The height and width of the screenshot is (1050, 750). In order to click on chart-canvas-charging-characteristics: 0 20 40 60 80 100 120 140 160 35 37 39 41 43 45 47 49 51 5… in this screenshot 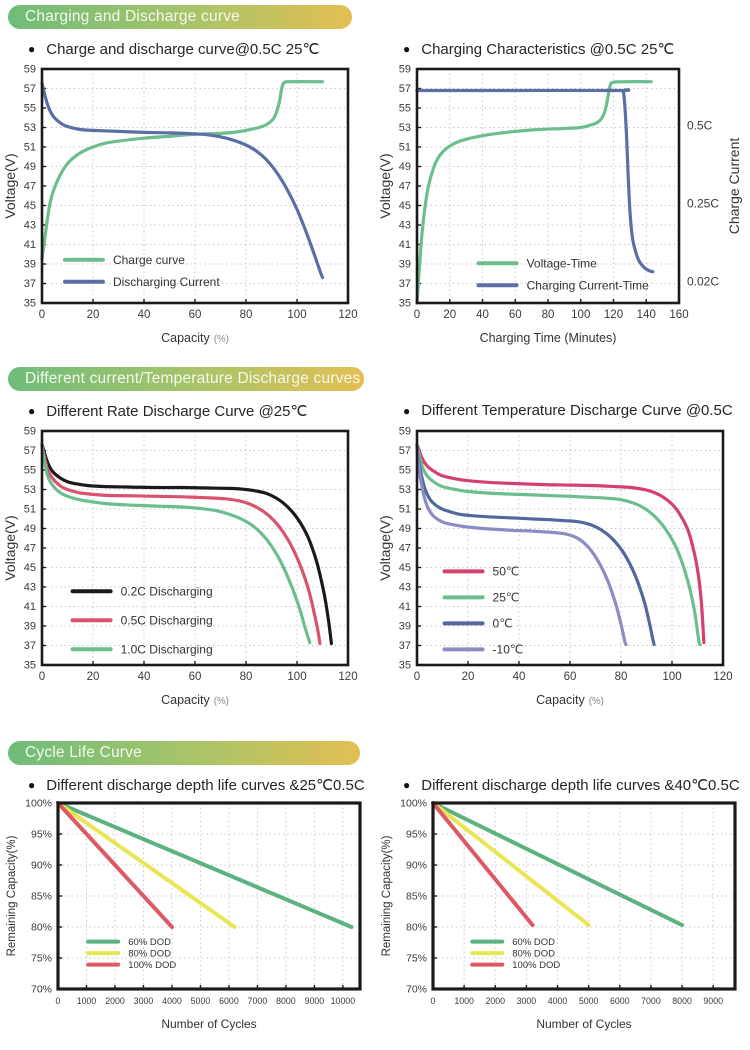, I will do `click(559, 205)`.